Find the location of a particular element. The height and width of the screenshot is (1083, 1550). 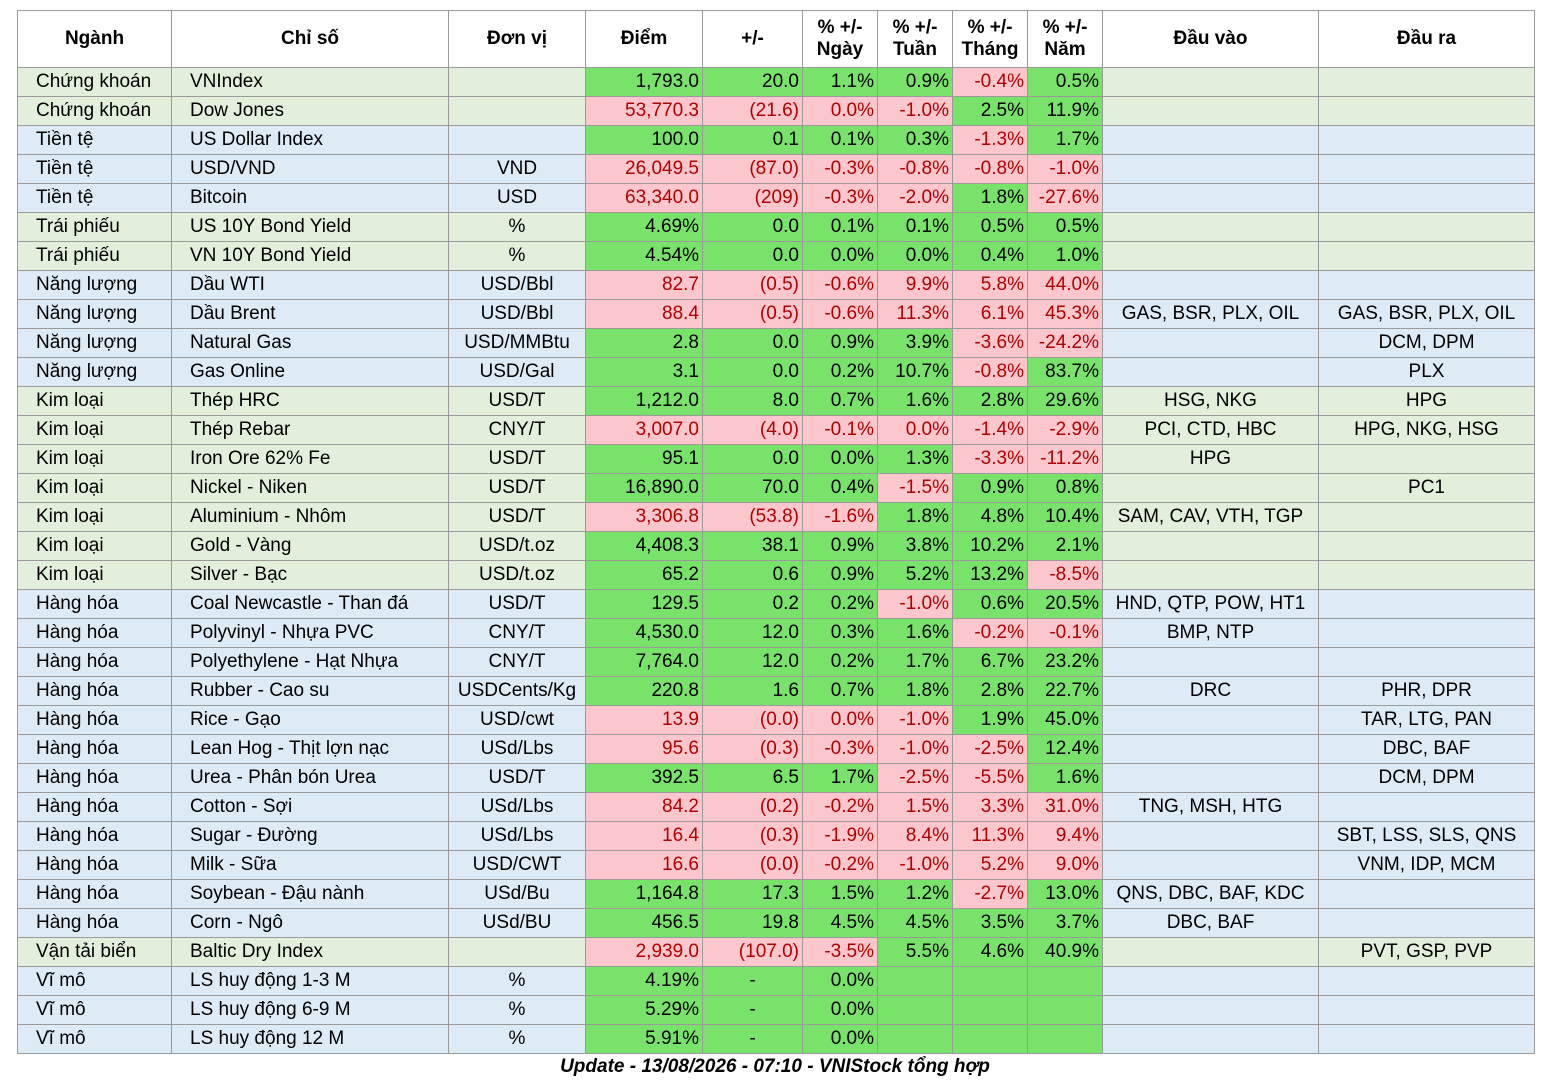

cell-pct-month: 3.5% is located at coordinates (990, 923).